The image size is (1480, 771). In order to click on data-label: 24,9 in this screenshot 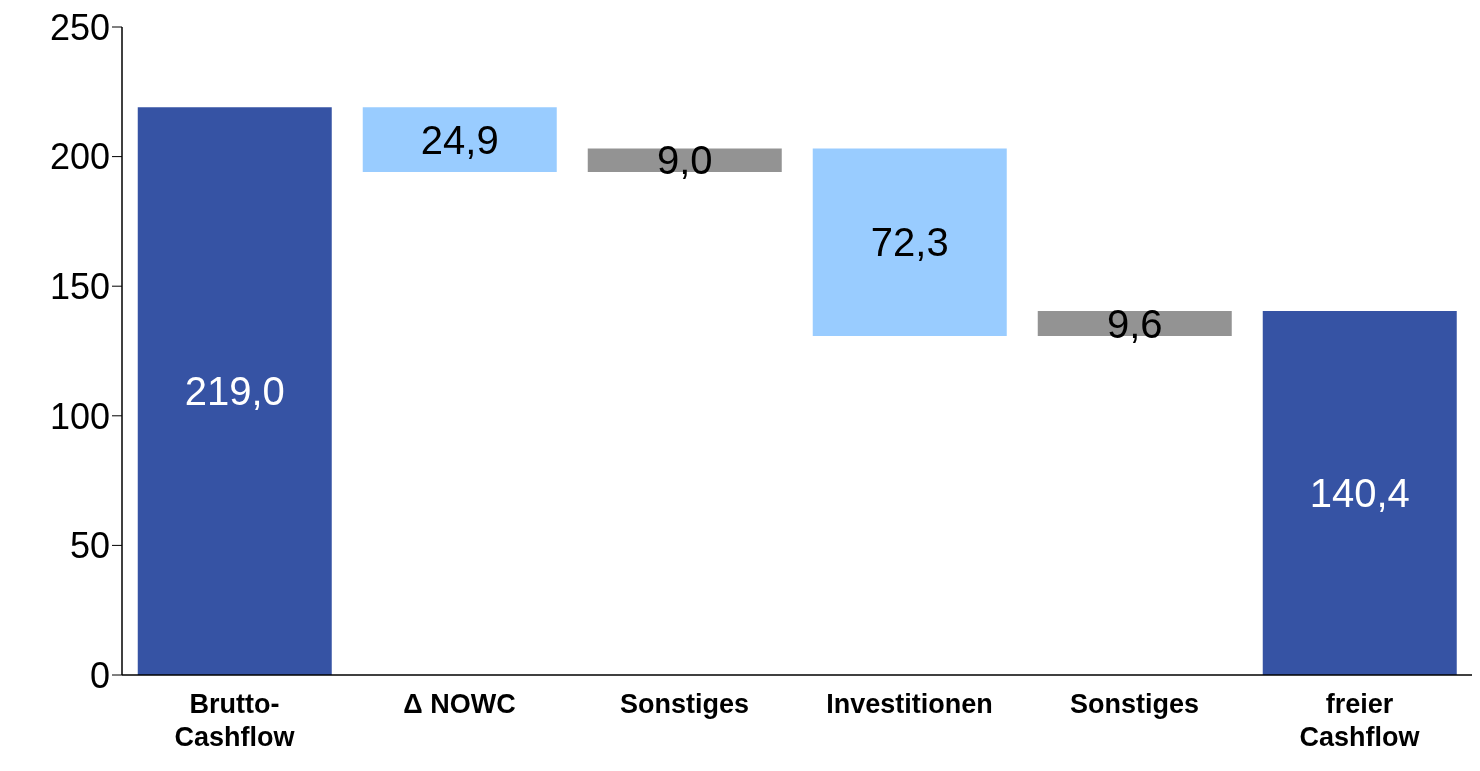, I will do `click(459, 139)`.